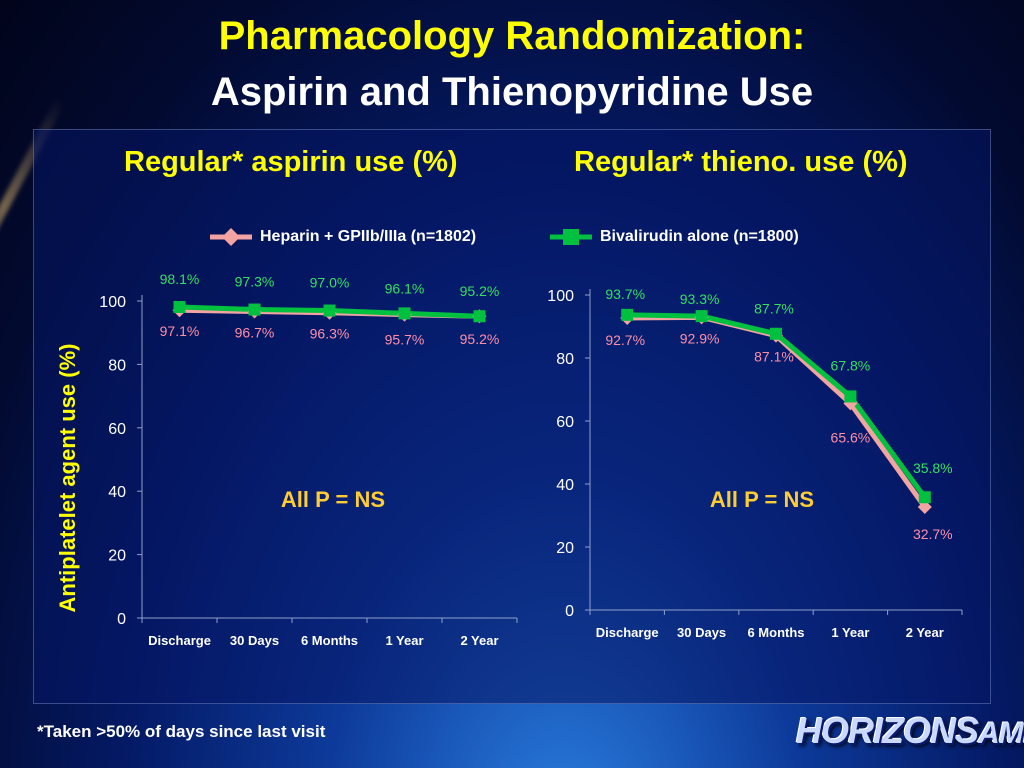 The width and height of the screenshot is (1024, 768). What do you see at coordinates (887, 730) in the screenshot?
I see `logo-main: HORIZONS` at bounding box center [887, 730].